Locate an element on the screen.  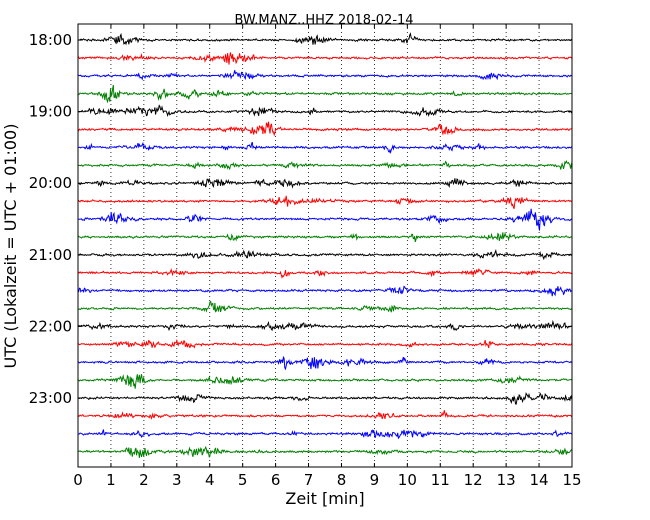
x-tick-label: 10 is located at coordinates (407, 480).